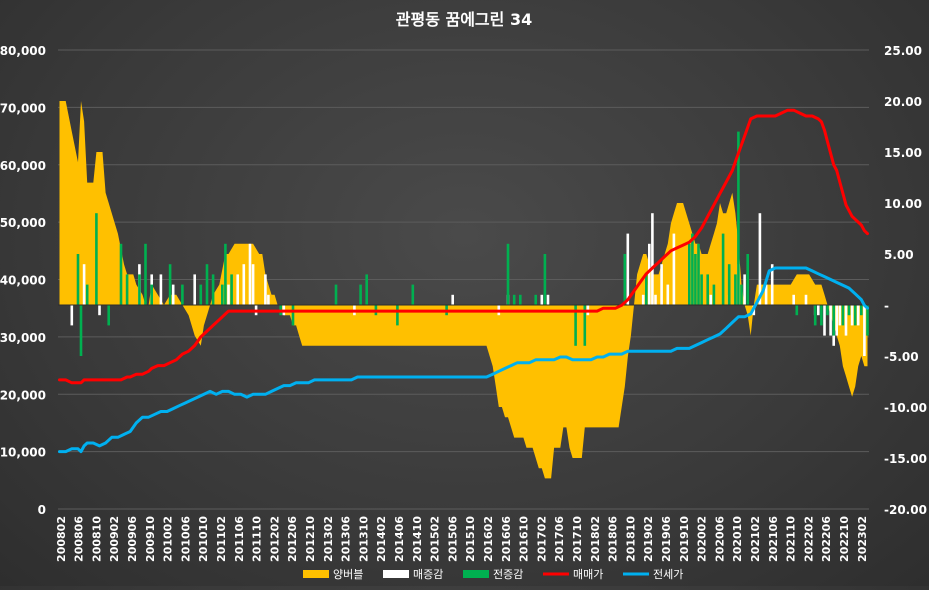  Describe the element at coordinates (826, 539) in the screenshot. I see `x-tick-label: 202206` at that location.